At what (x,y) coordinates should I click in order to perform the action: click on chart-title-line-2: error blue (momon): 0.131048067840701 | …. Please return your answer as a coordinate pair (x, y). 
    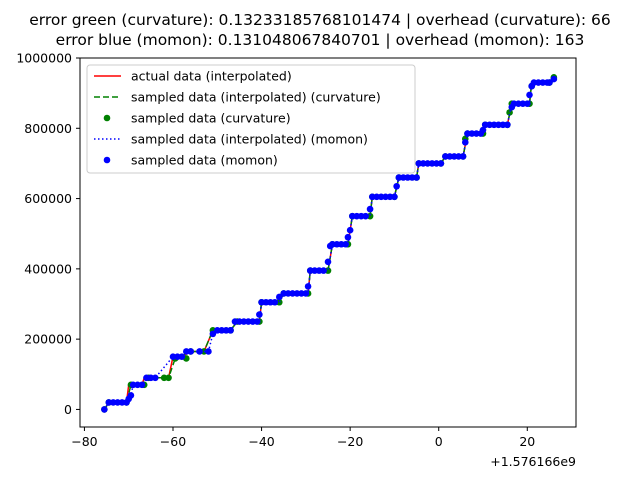
    Looking at the image, I should click on (320, 40).